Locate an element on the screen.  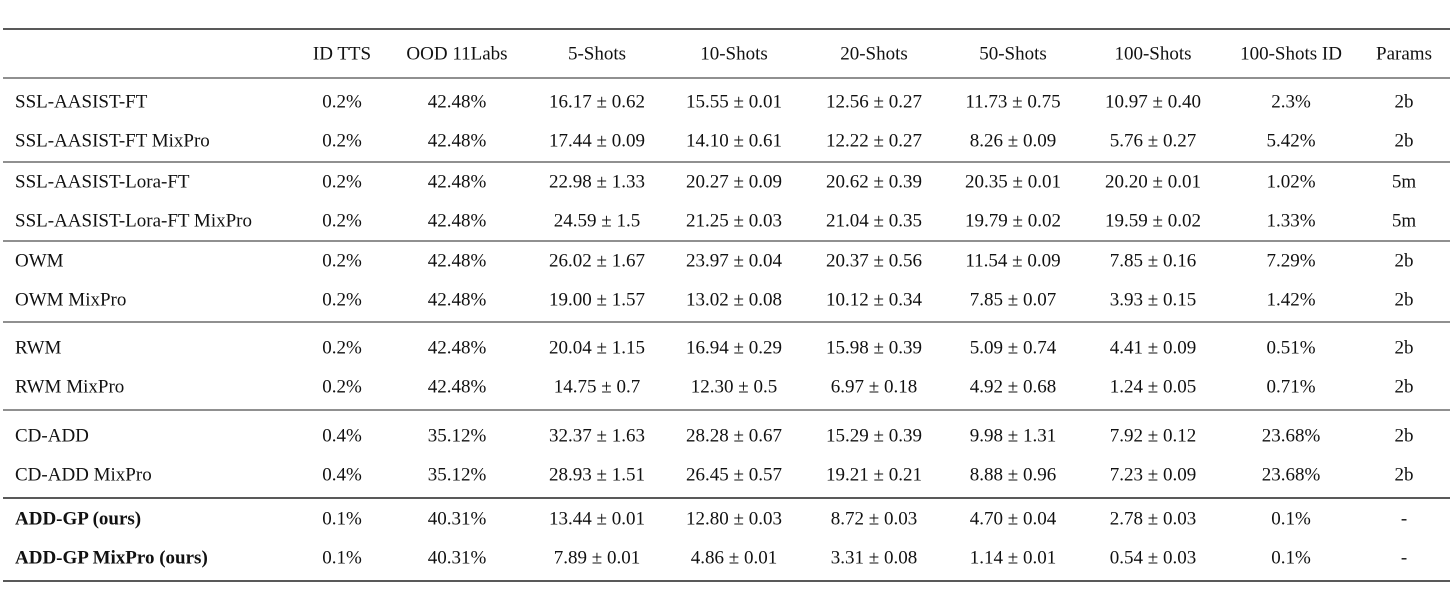
cell: 10.12 ± 0.34 is located at coordinates (874, 299).